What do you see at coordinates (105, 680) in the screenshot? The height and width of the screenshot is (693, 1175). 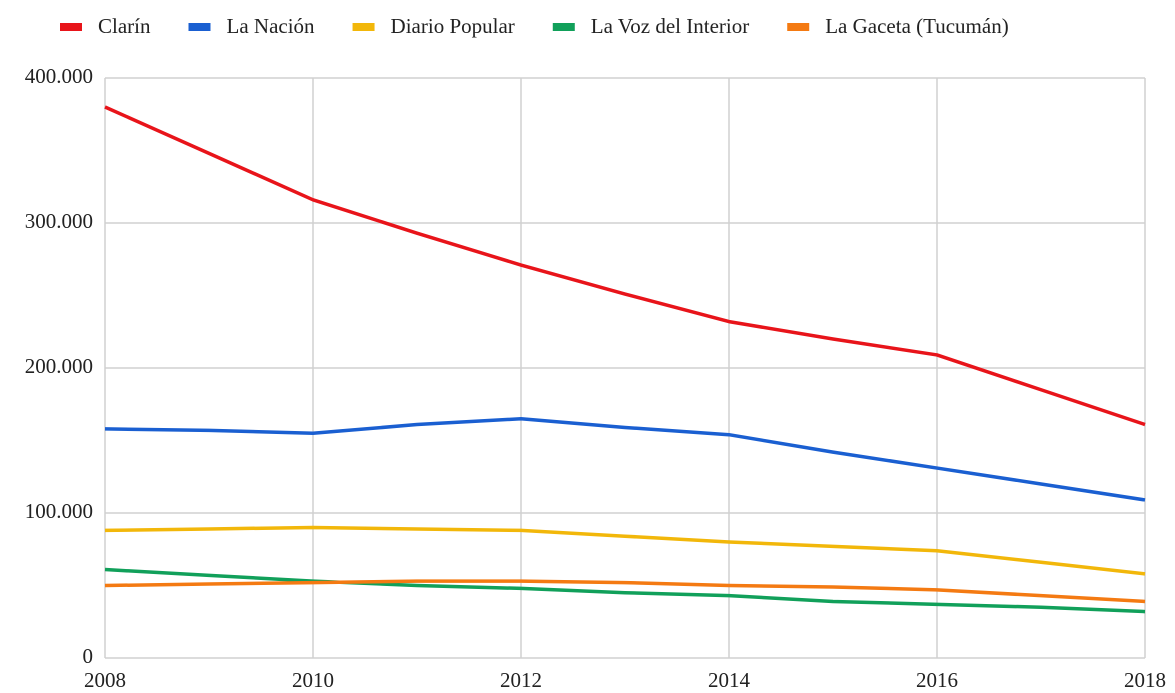 I see `x-tick-label: 2008` at bounding box center [105, 680].